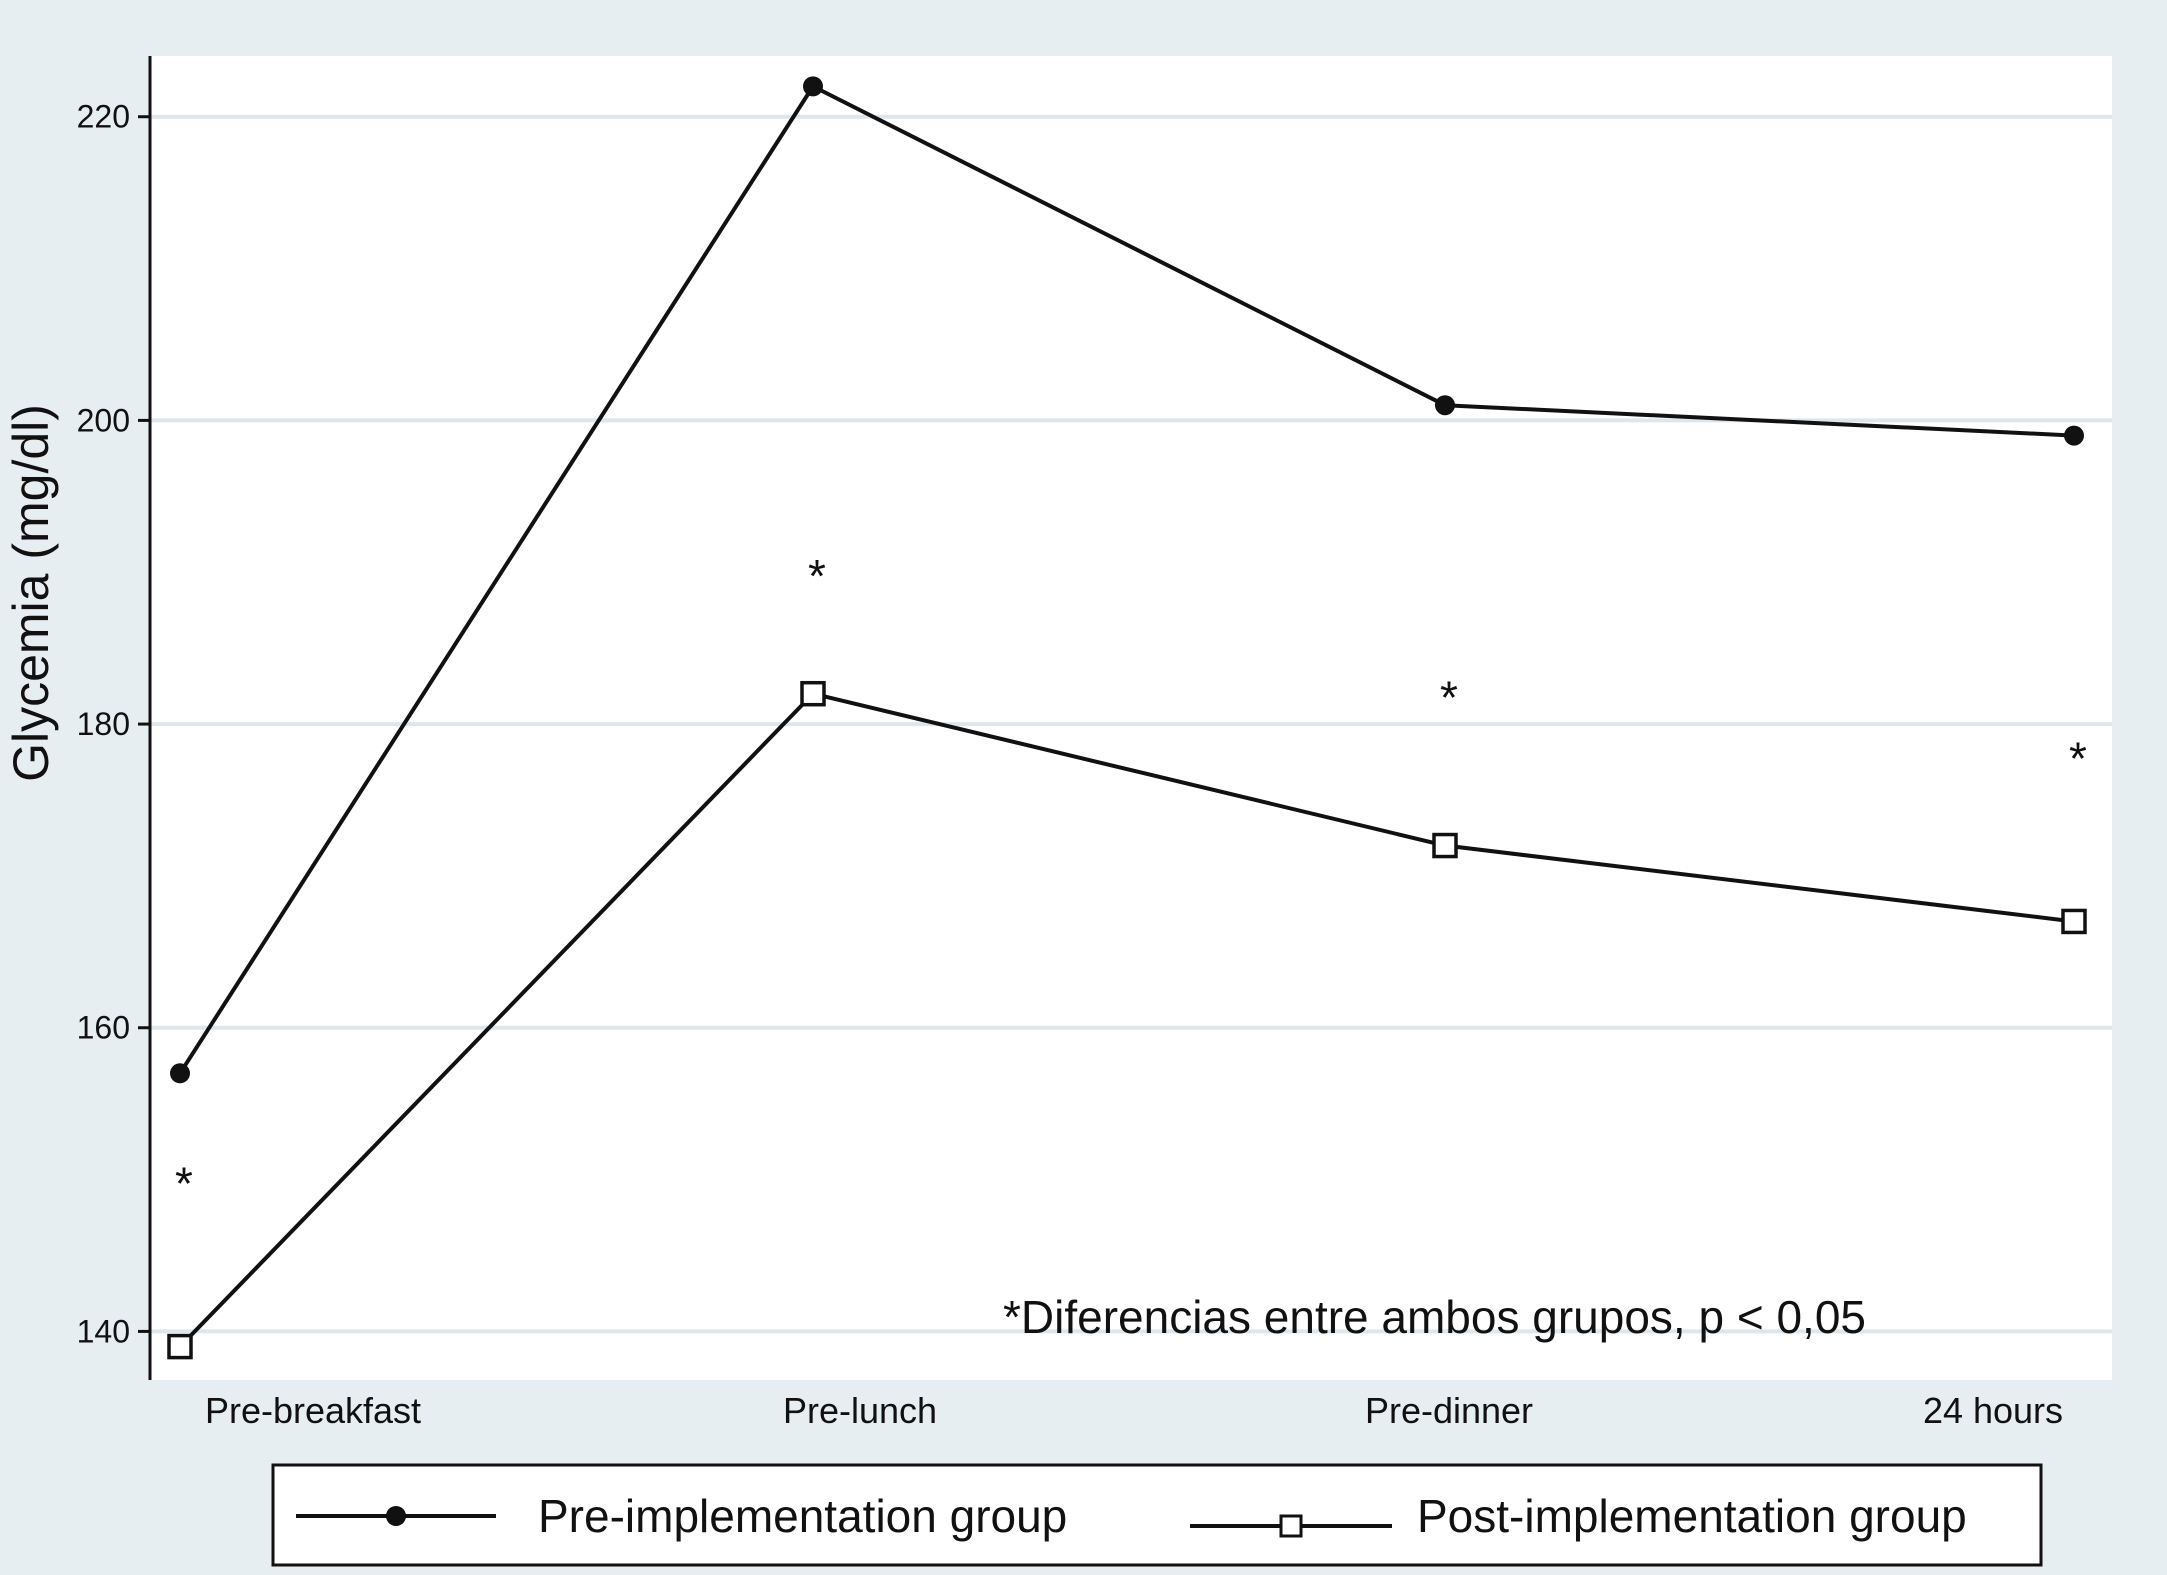 The height and width of the screenshot is (1575, 2167). What do you see at coordinates (103, 420) in the screenshot?
I see `y-tick-label: 200` at bounding box center [103, 420].